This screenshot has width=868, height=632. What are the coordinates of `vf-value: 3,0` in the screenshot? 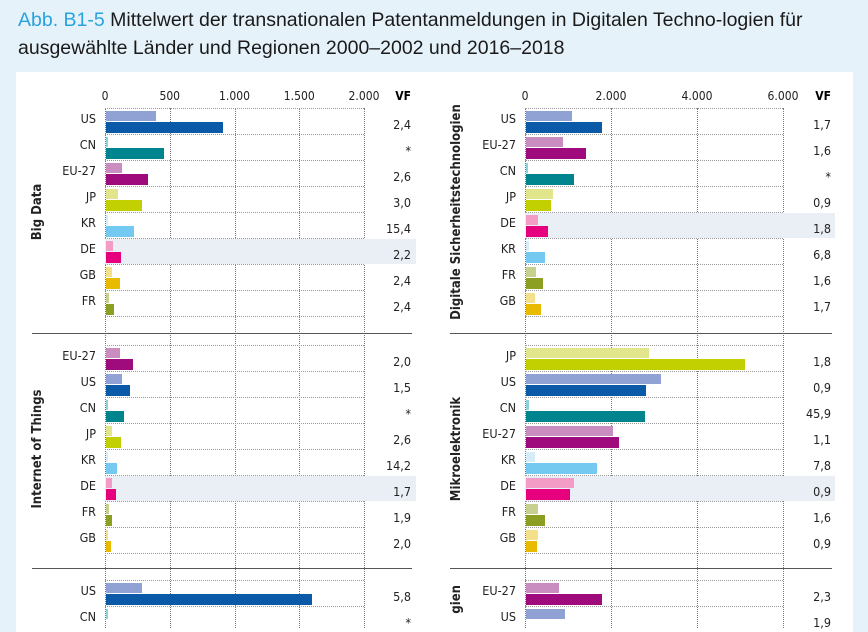 It's located at (402, 202).